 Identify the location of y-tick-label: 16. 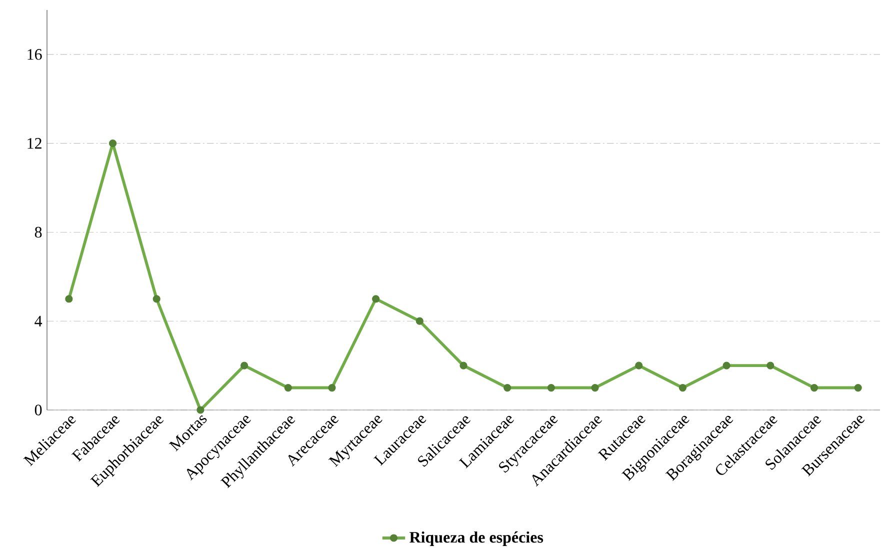
(35, 54).